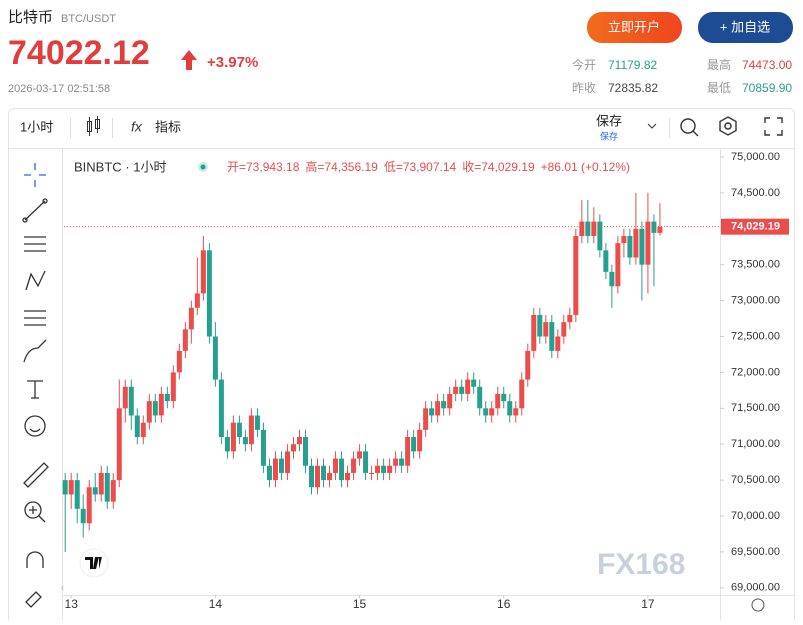  I want to click on collapse-handle: ‹, so click(62, 587).